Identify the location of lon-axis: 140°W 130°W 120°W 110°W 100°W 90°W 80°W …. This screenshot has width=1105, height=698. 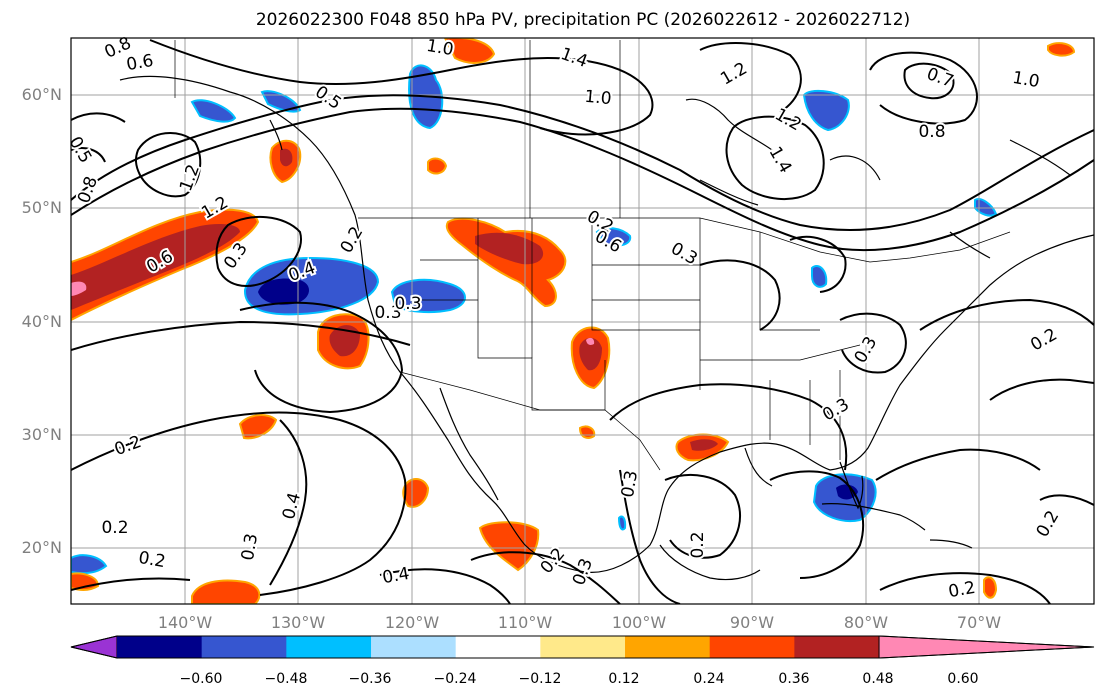
(579, 622).